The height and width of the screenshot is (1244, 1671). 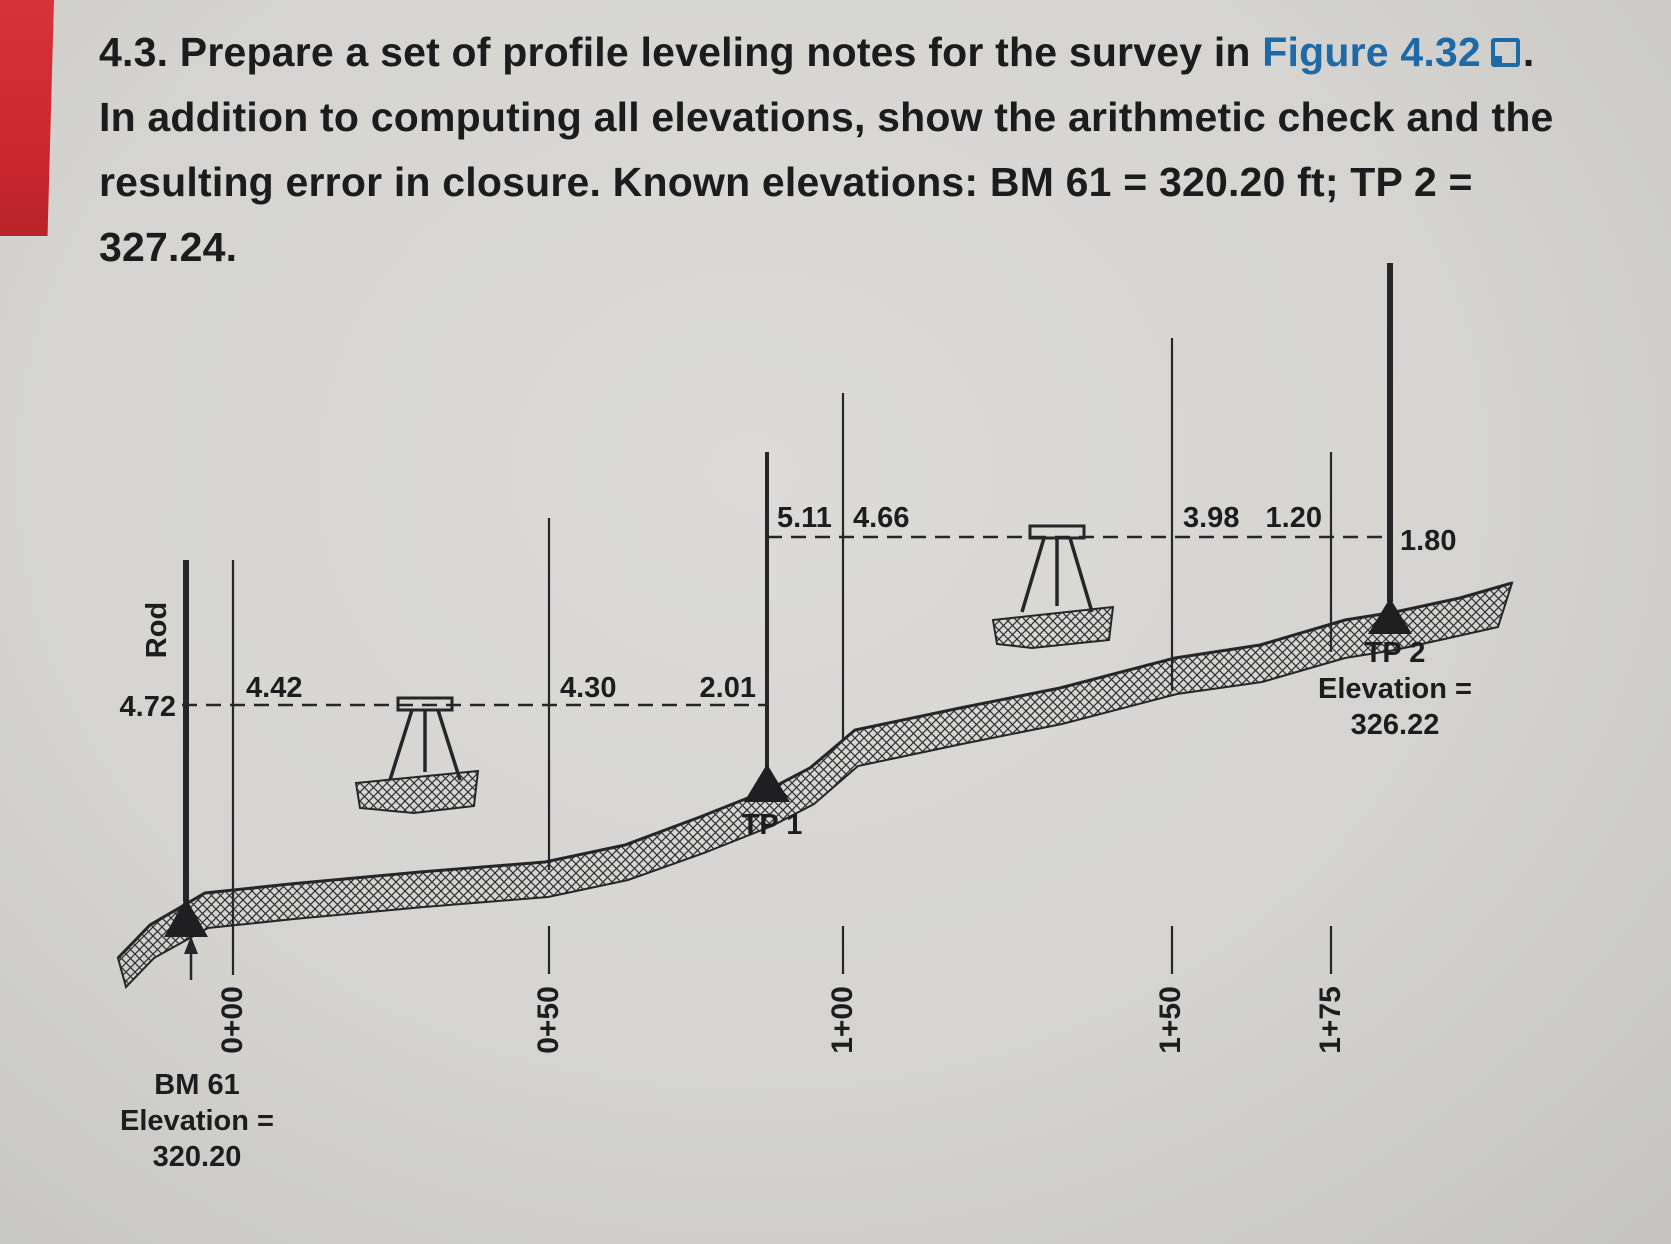 I want to click on tp1-marker-triangle, so click(x=767, y=783).